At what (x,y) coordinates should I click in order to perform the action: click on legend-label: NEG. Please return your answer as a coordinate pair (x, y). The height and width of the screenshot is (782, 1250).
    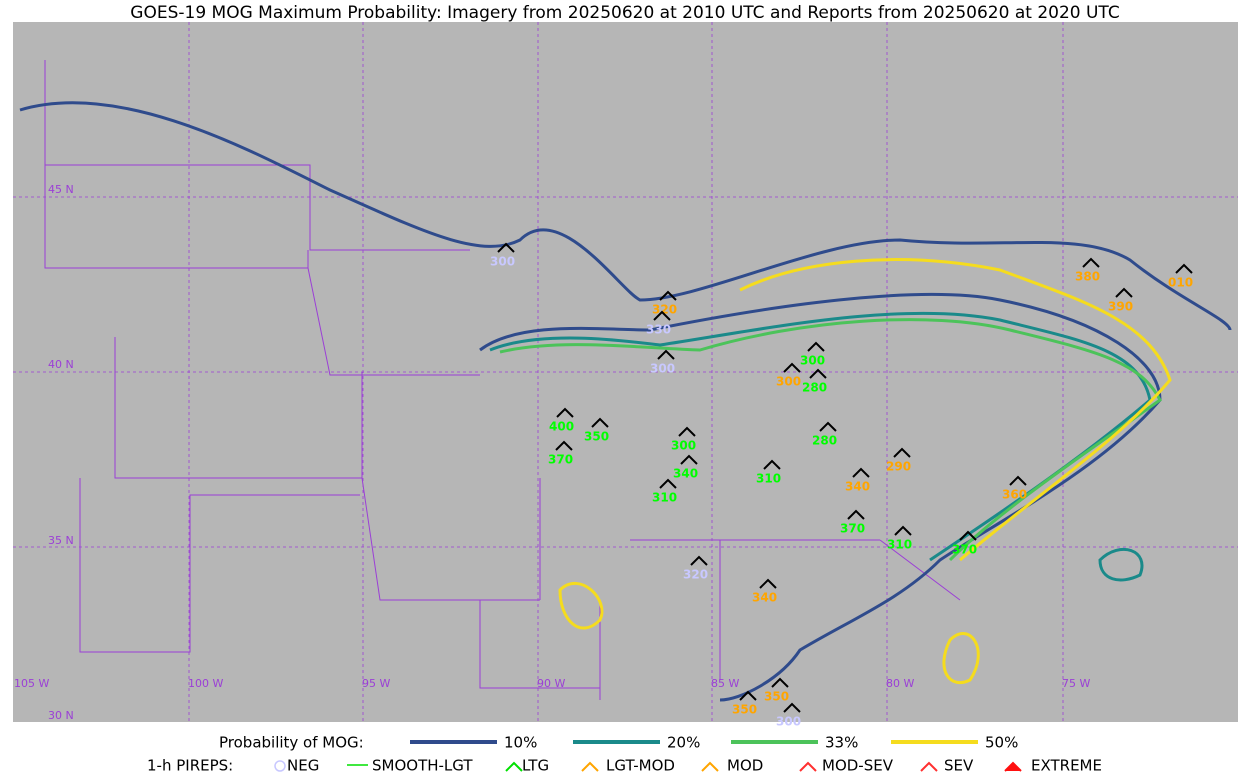
    Looking at the image, I should click on (303, 766).